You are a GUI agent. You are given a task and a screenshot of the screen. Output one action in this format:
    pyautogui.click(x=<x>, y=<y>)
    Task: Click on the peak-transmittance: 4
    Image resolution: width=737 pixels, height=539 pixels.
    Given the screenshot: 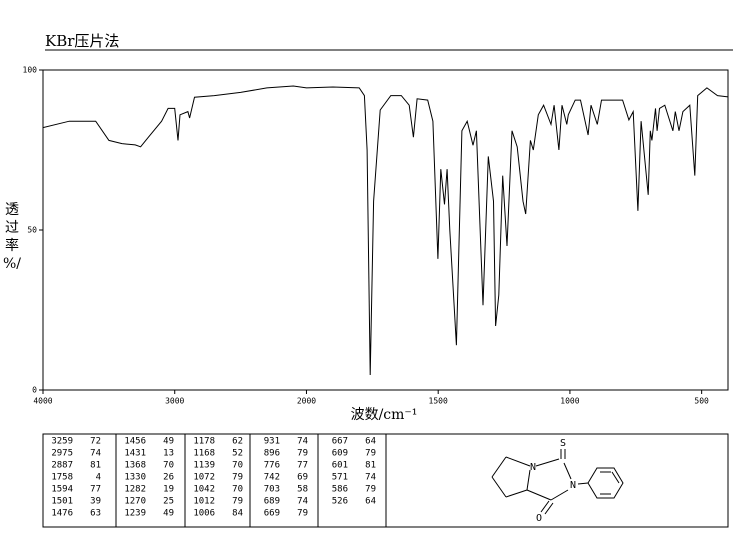 What is the action you would take?
    pyautogui.click(x=98, y=478)
    